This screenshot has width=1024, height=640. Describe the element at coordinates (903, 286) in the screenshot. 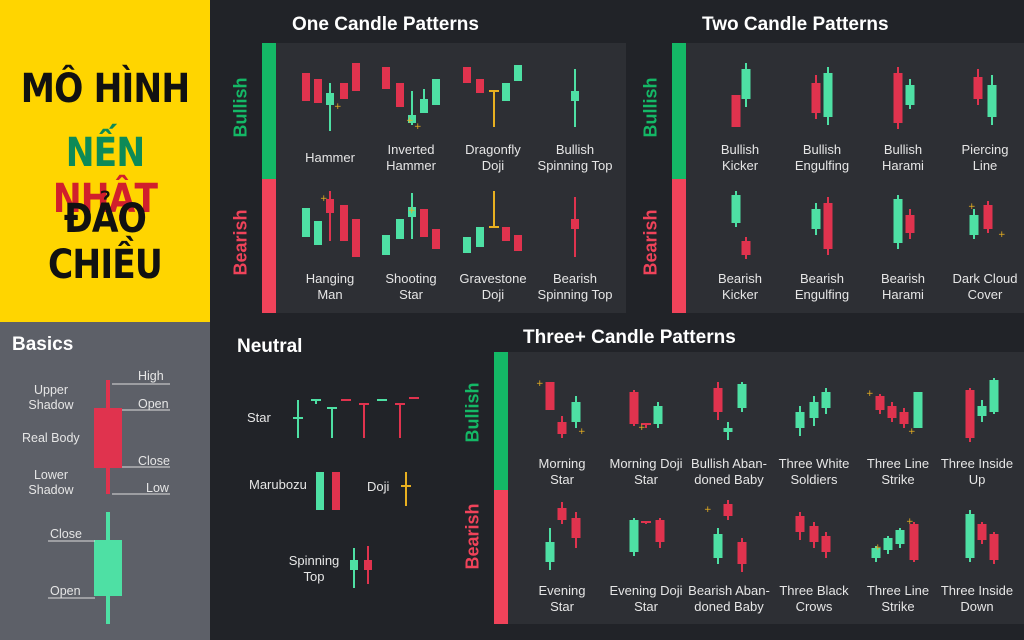

I see `two-bear-cap-2: Bearish Harami` at that location.